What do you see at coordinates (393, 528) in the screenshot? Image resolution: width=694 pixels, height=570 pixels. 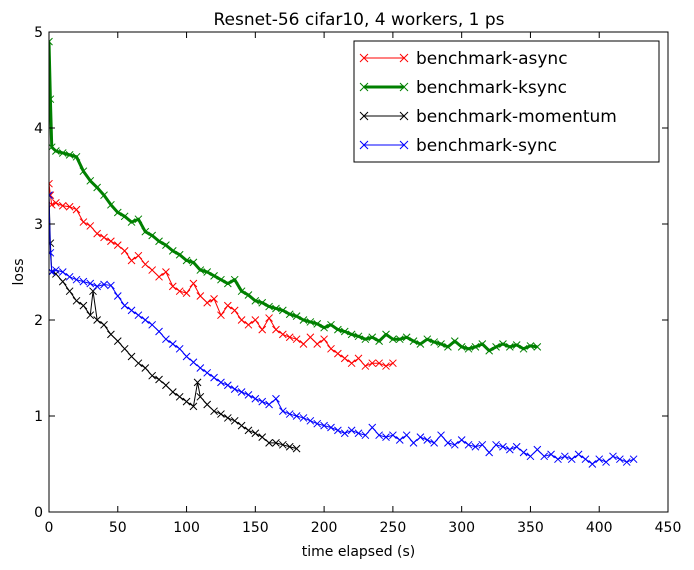 I see `x-tick-label: 250` at bounding box center [393, 528].